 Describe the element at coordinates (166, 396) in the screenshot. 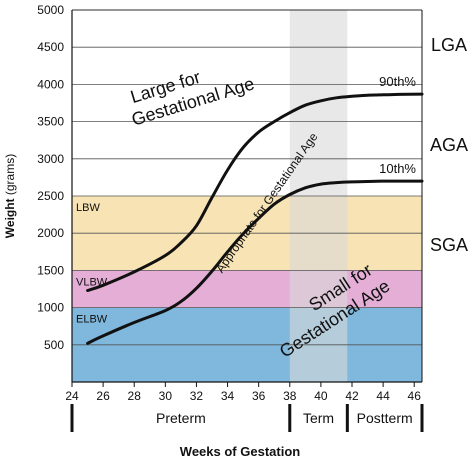

I see `x-tick-30: 30` at that location.